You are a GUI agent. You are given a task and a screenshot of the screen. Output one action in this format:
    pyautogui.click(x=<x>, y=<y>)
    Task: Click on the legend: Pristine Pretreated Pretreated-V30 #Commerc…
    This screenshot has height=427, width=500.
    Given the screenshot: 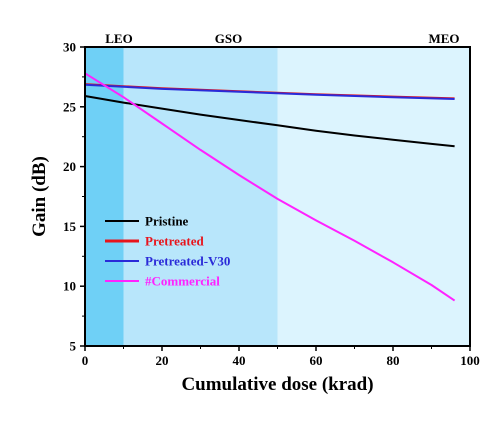 What is the action you would take?
    pyautogui.click(x=167, y=251)
    